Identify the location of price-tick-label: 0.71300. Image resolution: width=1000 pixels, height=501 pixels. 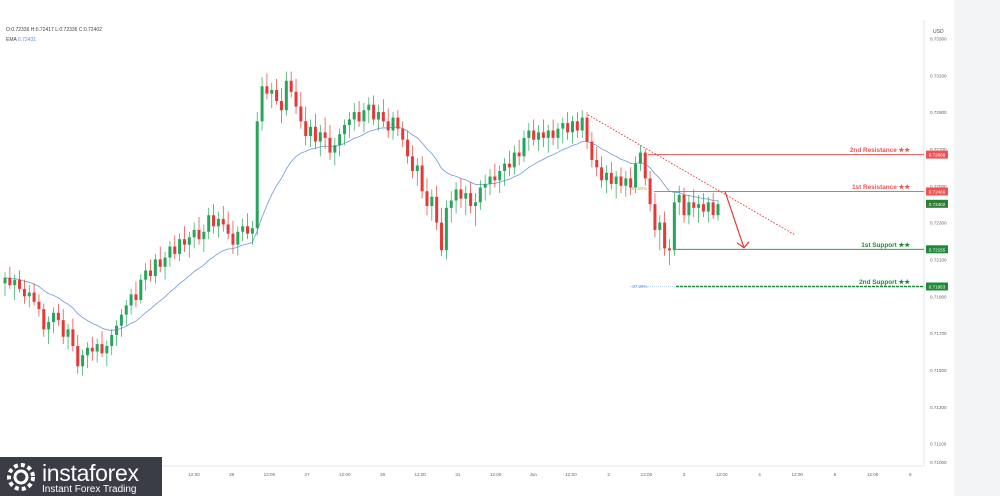
(938, 407).